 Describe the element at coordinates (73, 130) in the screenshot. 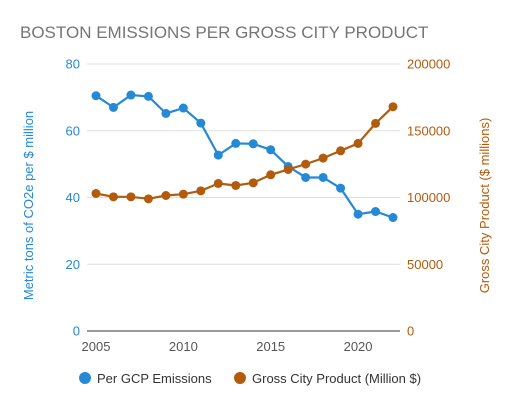

I see `y-left-tick-label: 60` at that location.